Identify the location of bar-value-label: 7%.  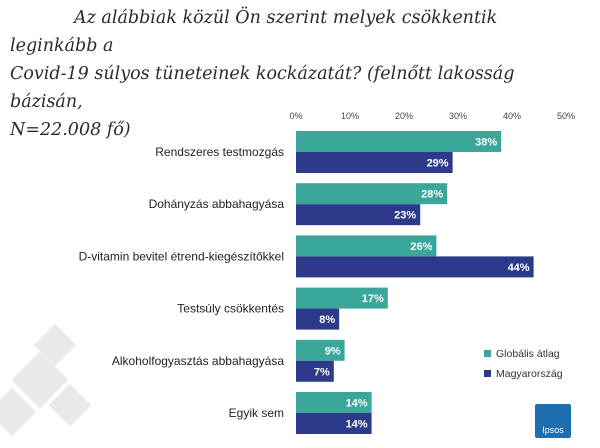
(322, 372).